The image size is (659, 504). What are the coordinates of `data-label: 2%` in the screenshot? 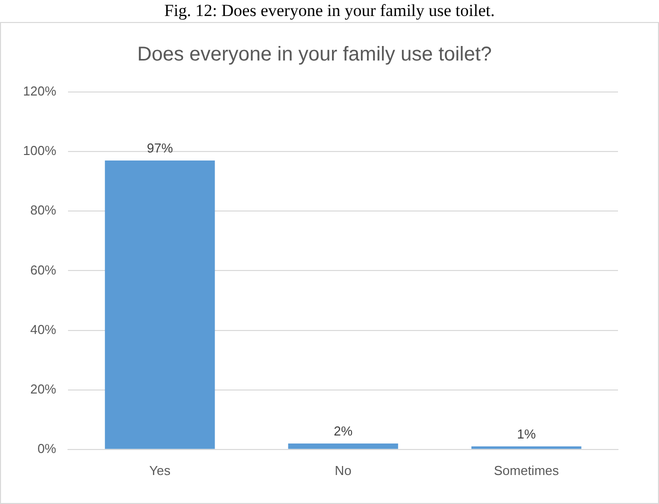 It's located at (343, 431).